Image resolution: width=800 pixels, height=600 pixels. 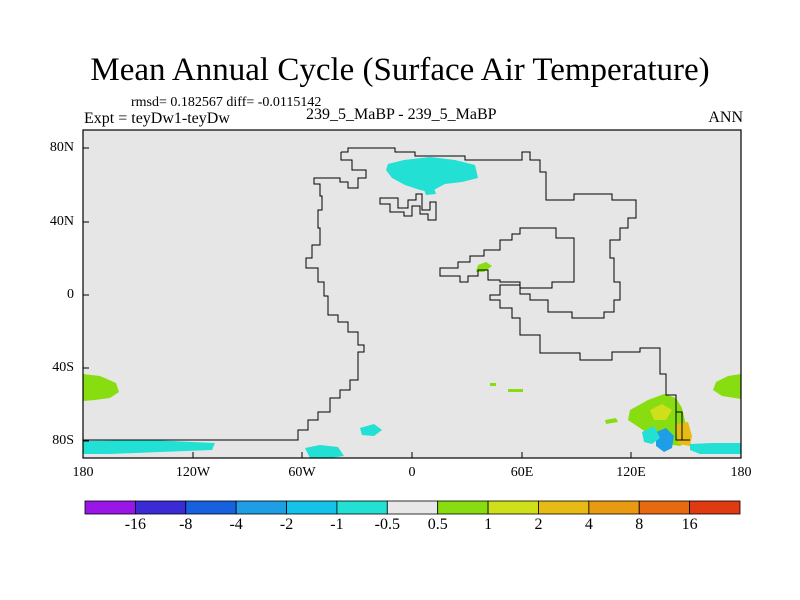 I want to click on colorbar-label: 16, so click(x=689, y=524).